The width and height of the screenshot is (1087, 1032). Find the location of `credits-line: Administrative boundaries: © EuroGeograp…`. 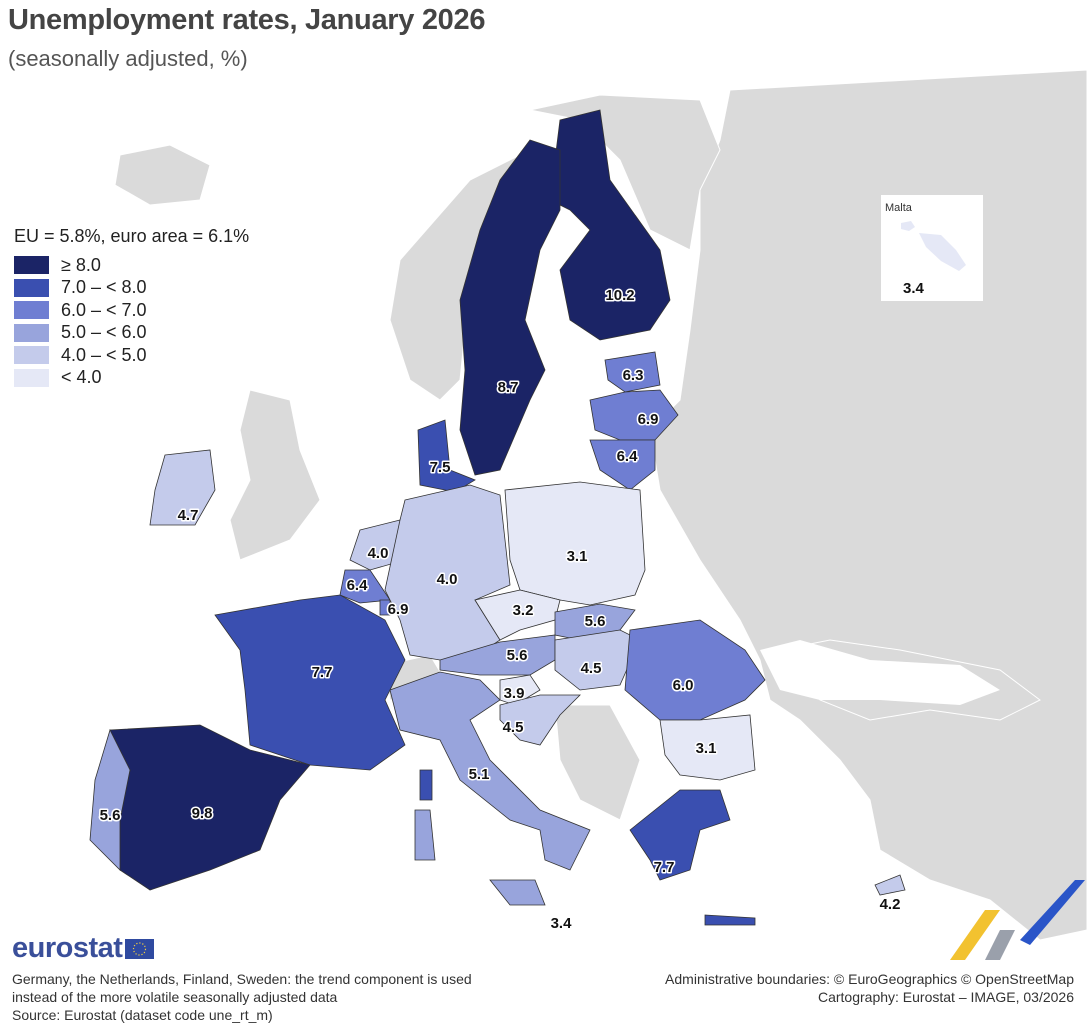

credits-line: Administrative boundaries: © EuroGeograp… is located at coordinates (869, 979).